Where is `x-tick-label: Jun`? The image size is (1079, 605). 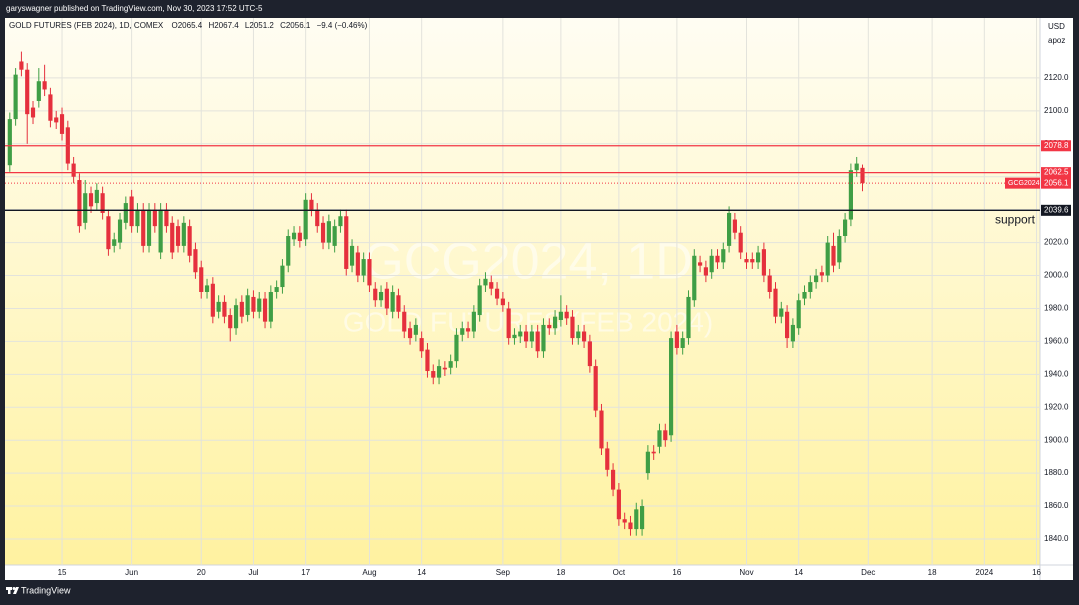 x-tick-label: Jun is located at coordinates (131, 572).